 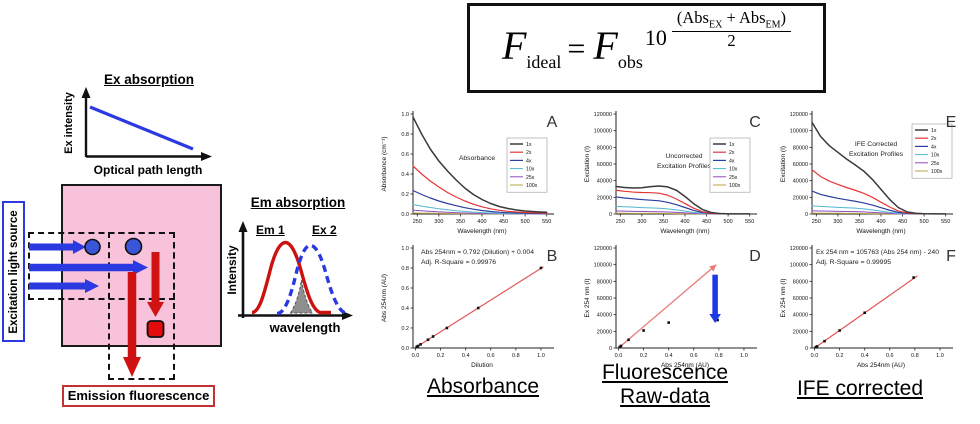 I want to click on em-graph-yaxis-arrowhead, so click(x=243, y=226).